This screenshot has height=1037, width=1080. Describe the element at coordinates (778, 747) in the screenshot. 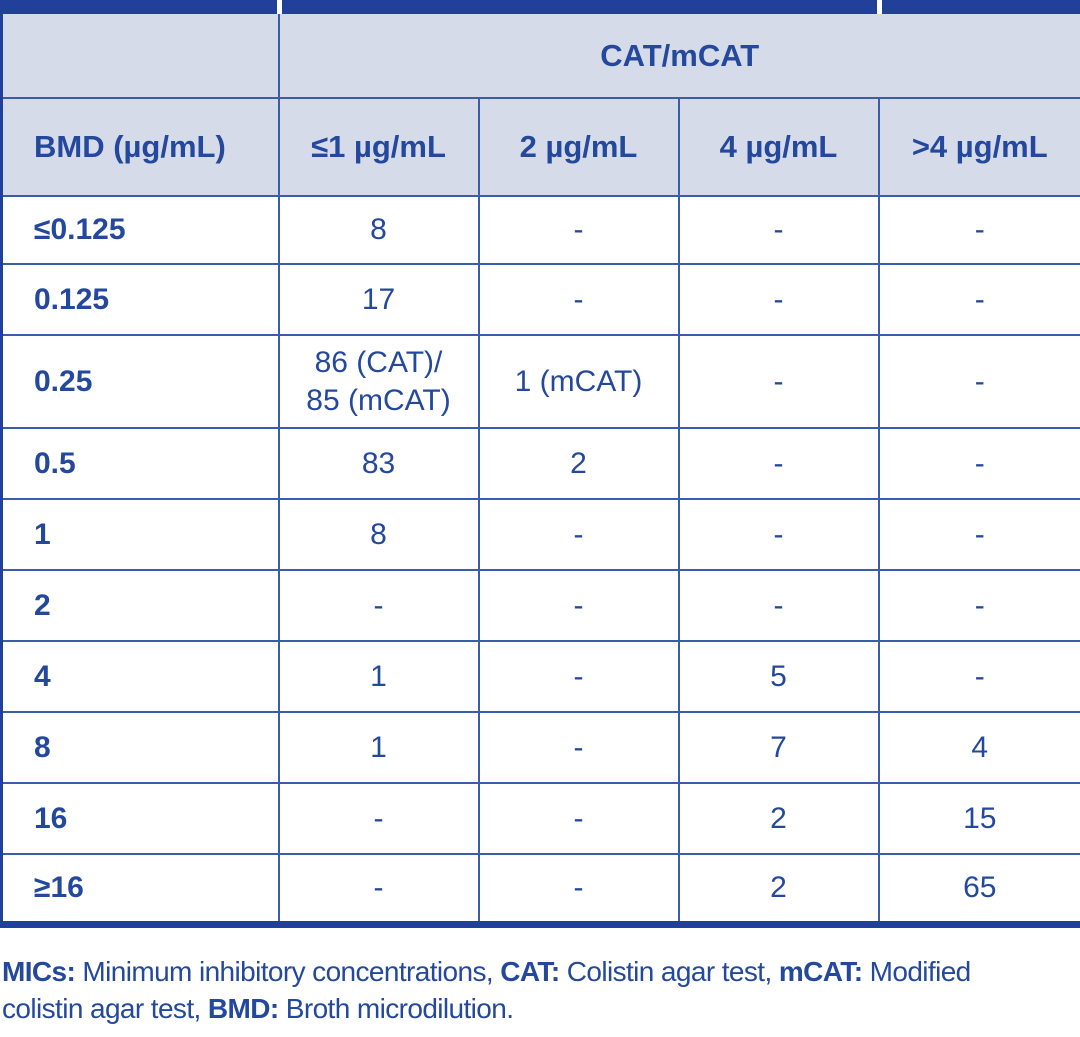

I see `data-cell: 7` at that location.